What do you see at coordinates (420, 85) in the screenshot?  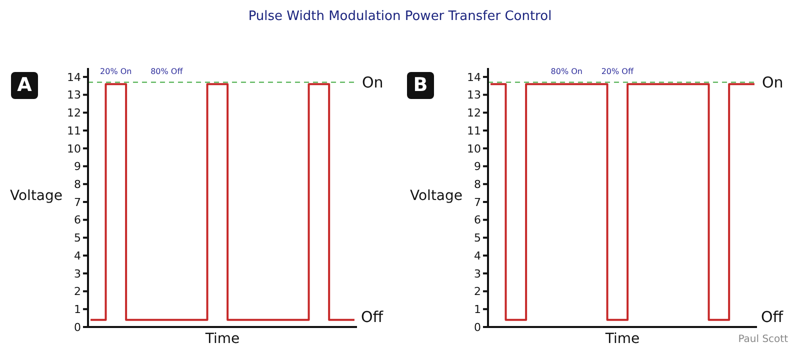 I see `chart-subtitle: B` at bounding box center [420, 85].